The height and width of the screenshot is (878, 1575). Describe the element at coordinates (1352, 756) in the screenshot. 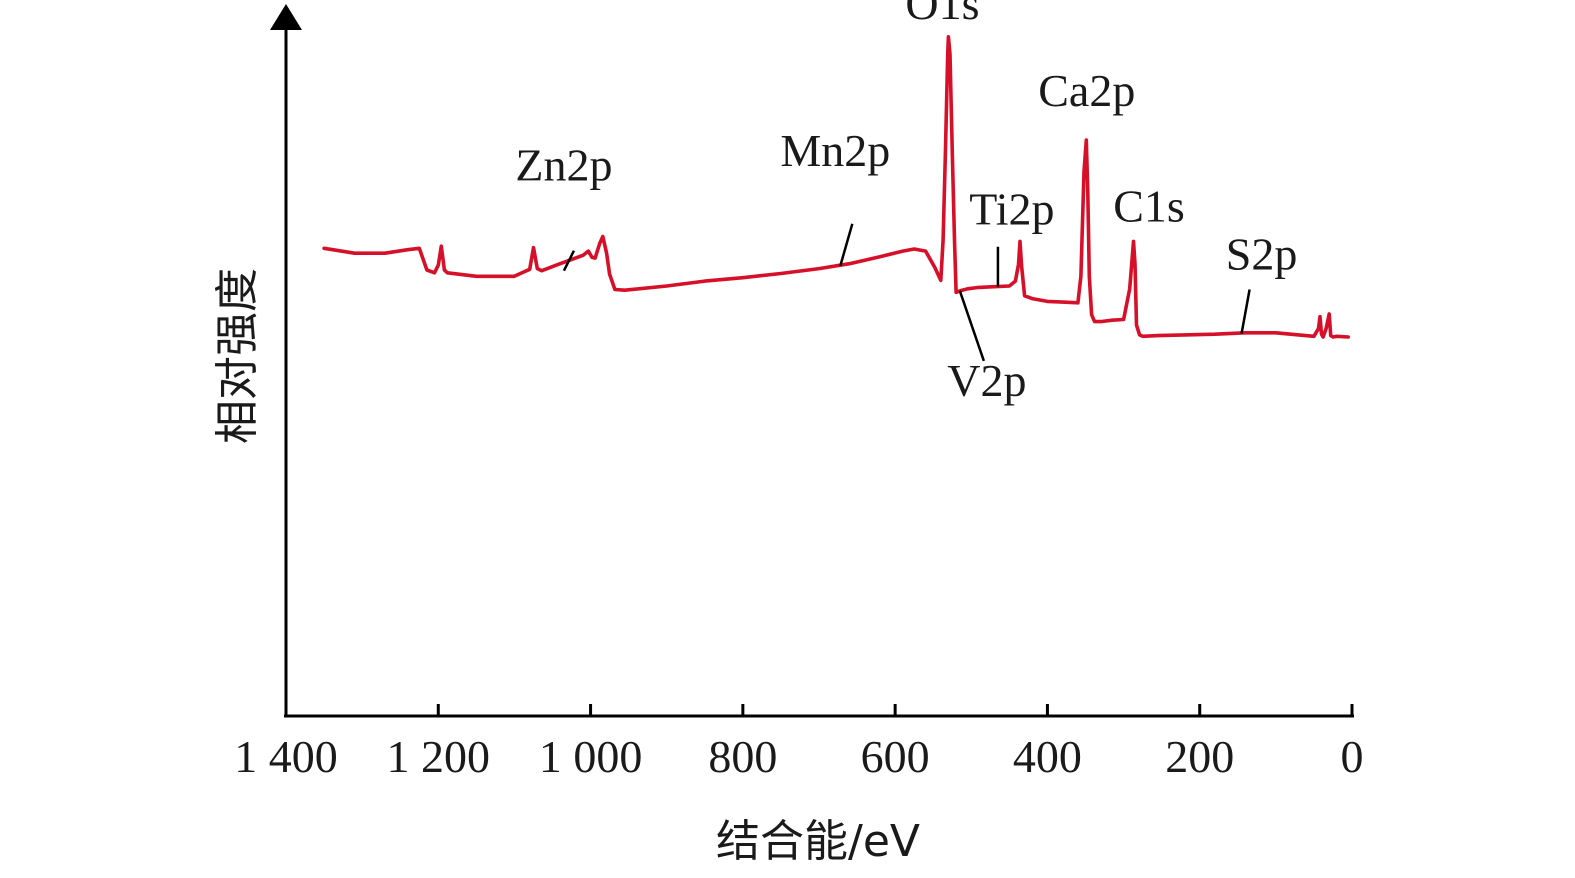

I see `x-tick-label: 0` at that location.